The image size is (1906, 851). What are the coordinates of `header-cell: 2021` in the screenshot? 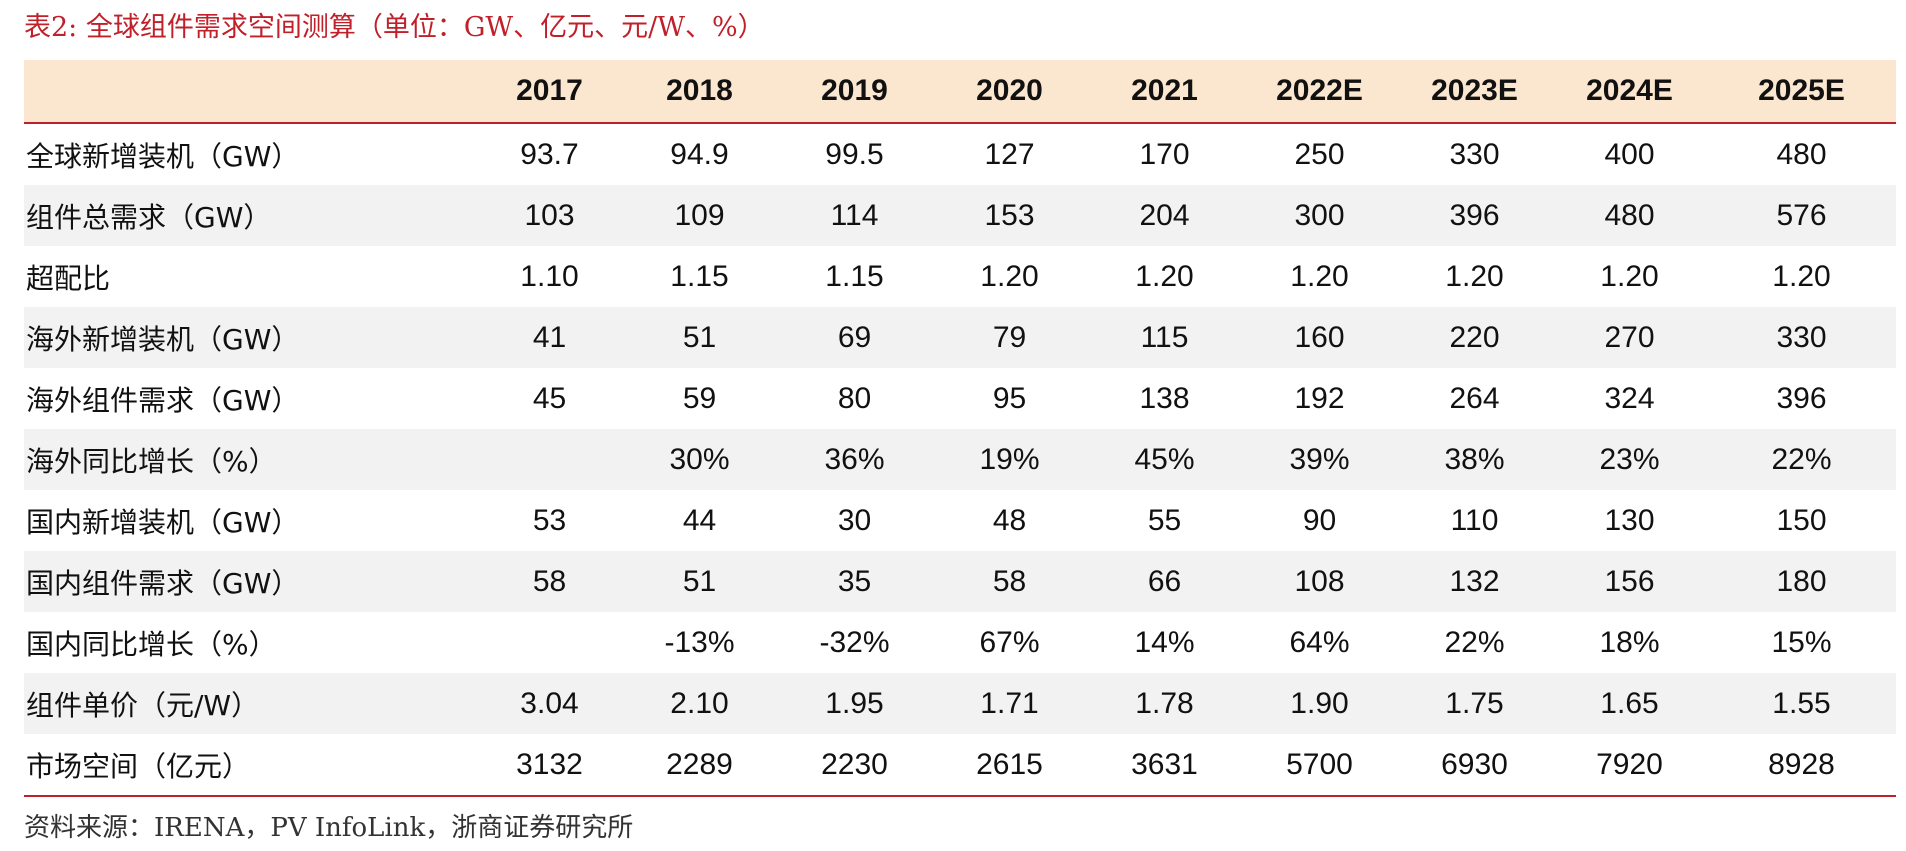 It's located at (1164, 92).